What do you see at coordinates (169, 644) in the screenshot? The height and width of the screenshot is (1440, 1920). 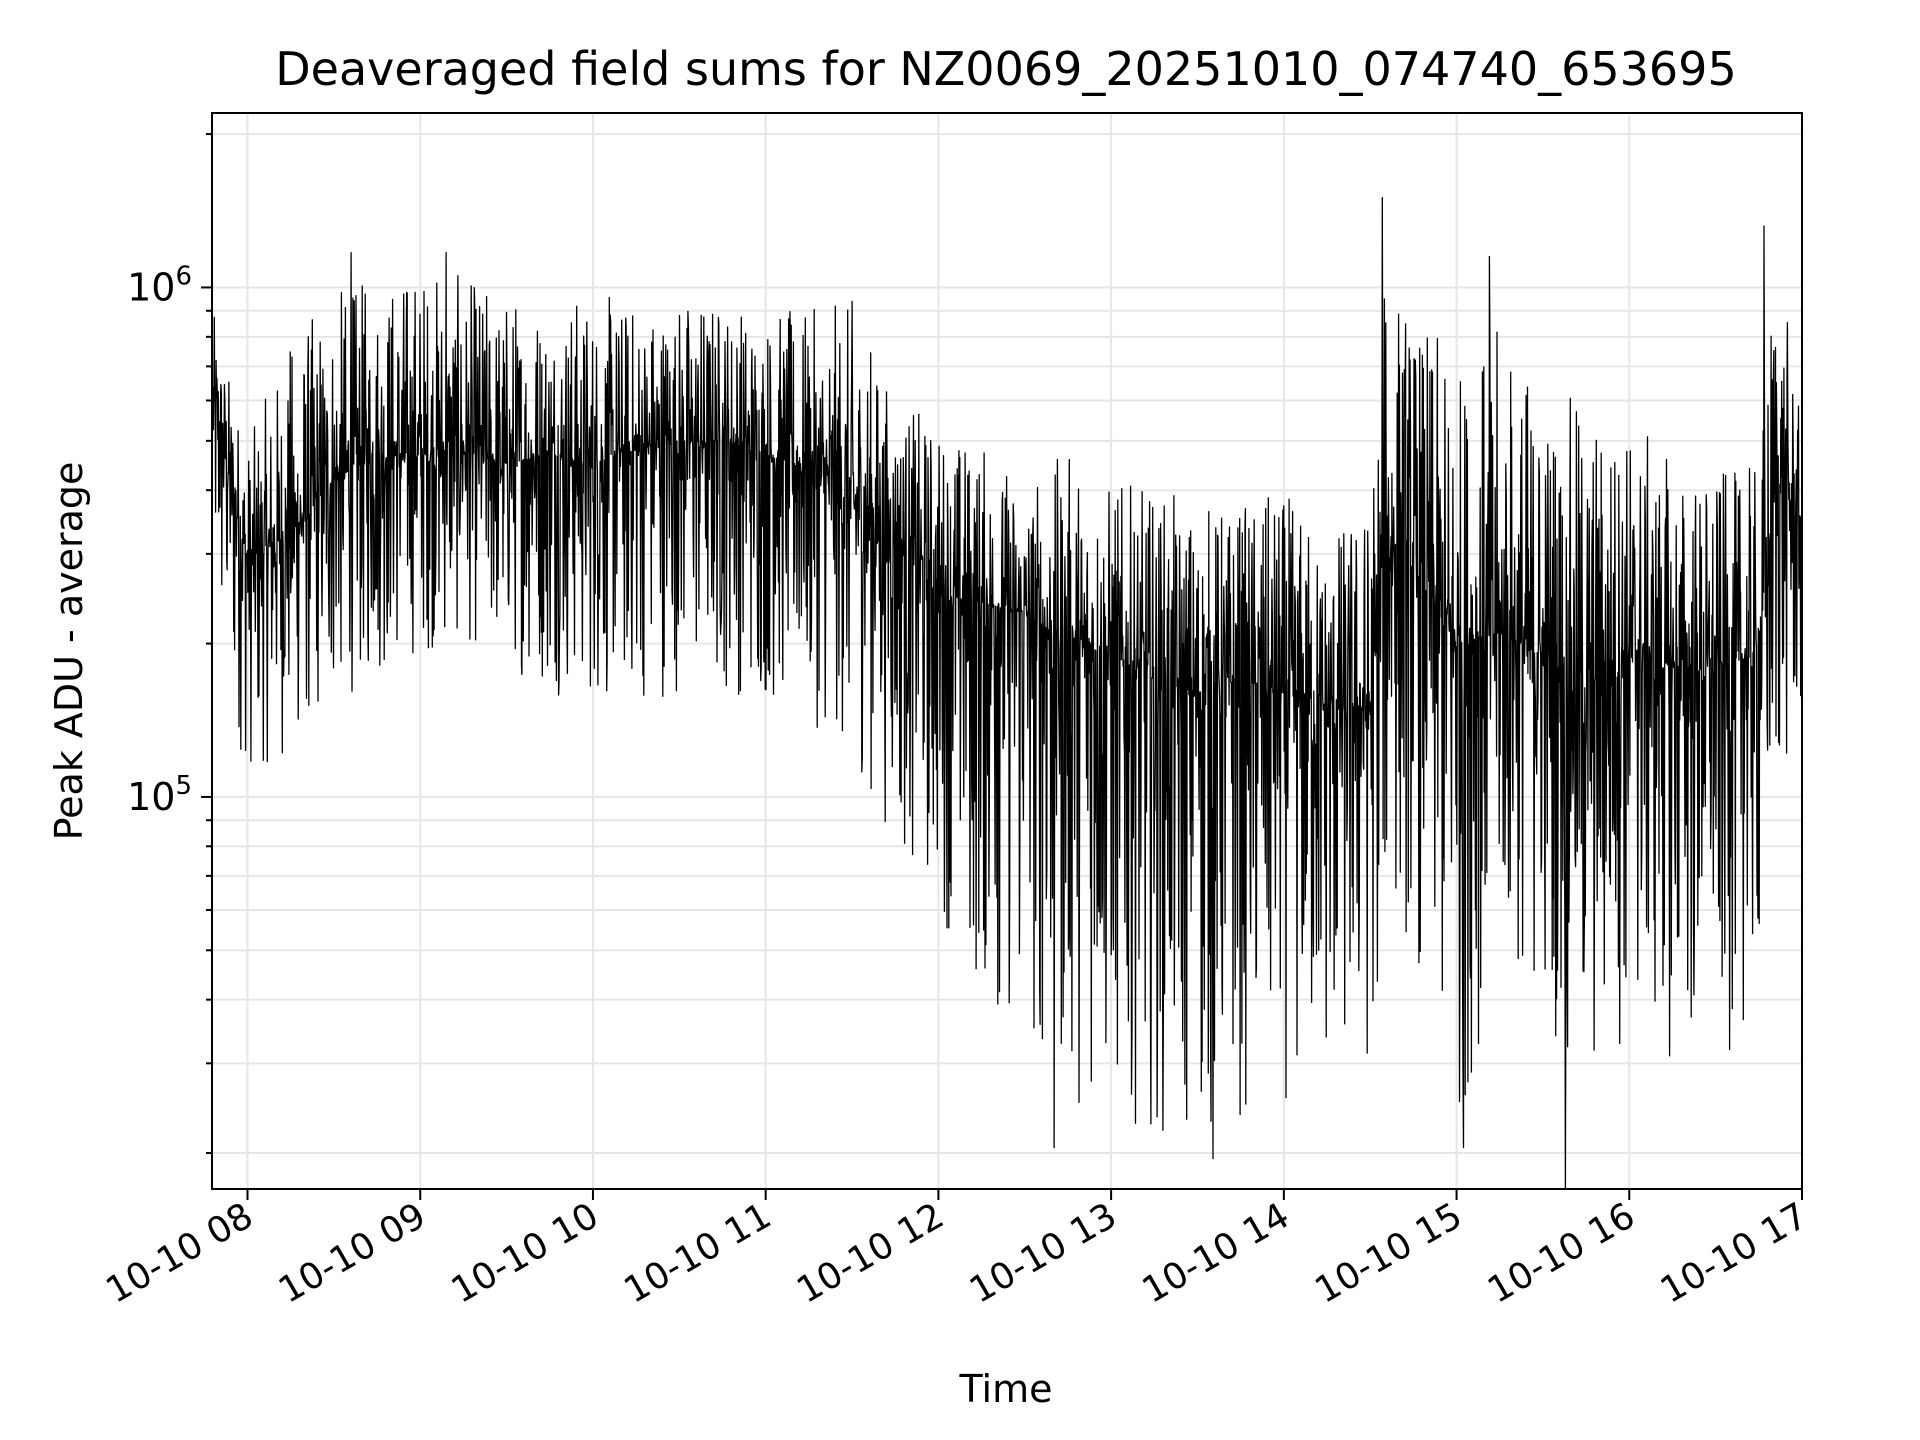 I see `y-axis-ticks: 105 106` at bounding box center [169, 644].